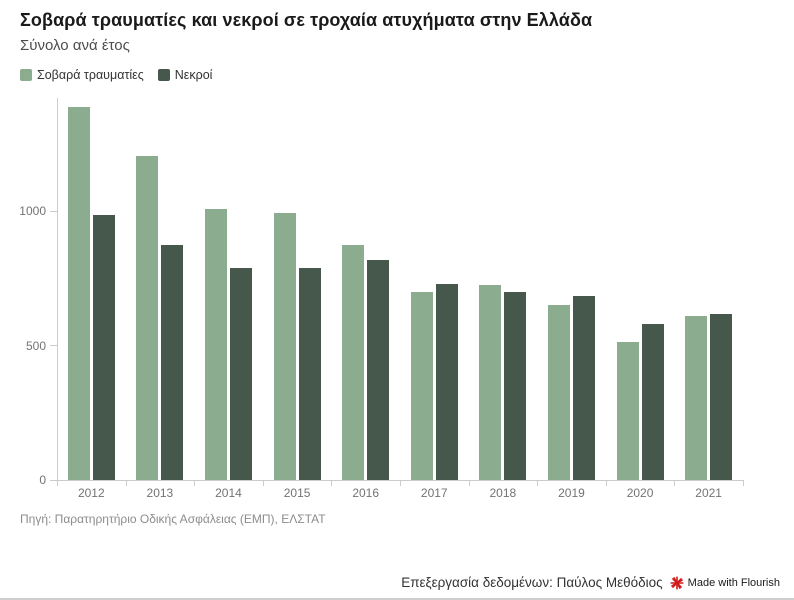 This screenshot has height=600, width=794. Describe the element at coordinates (90, 75) in the screenshot. I see `legend-label: Σοβαρά τραυματίες` at that location.